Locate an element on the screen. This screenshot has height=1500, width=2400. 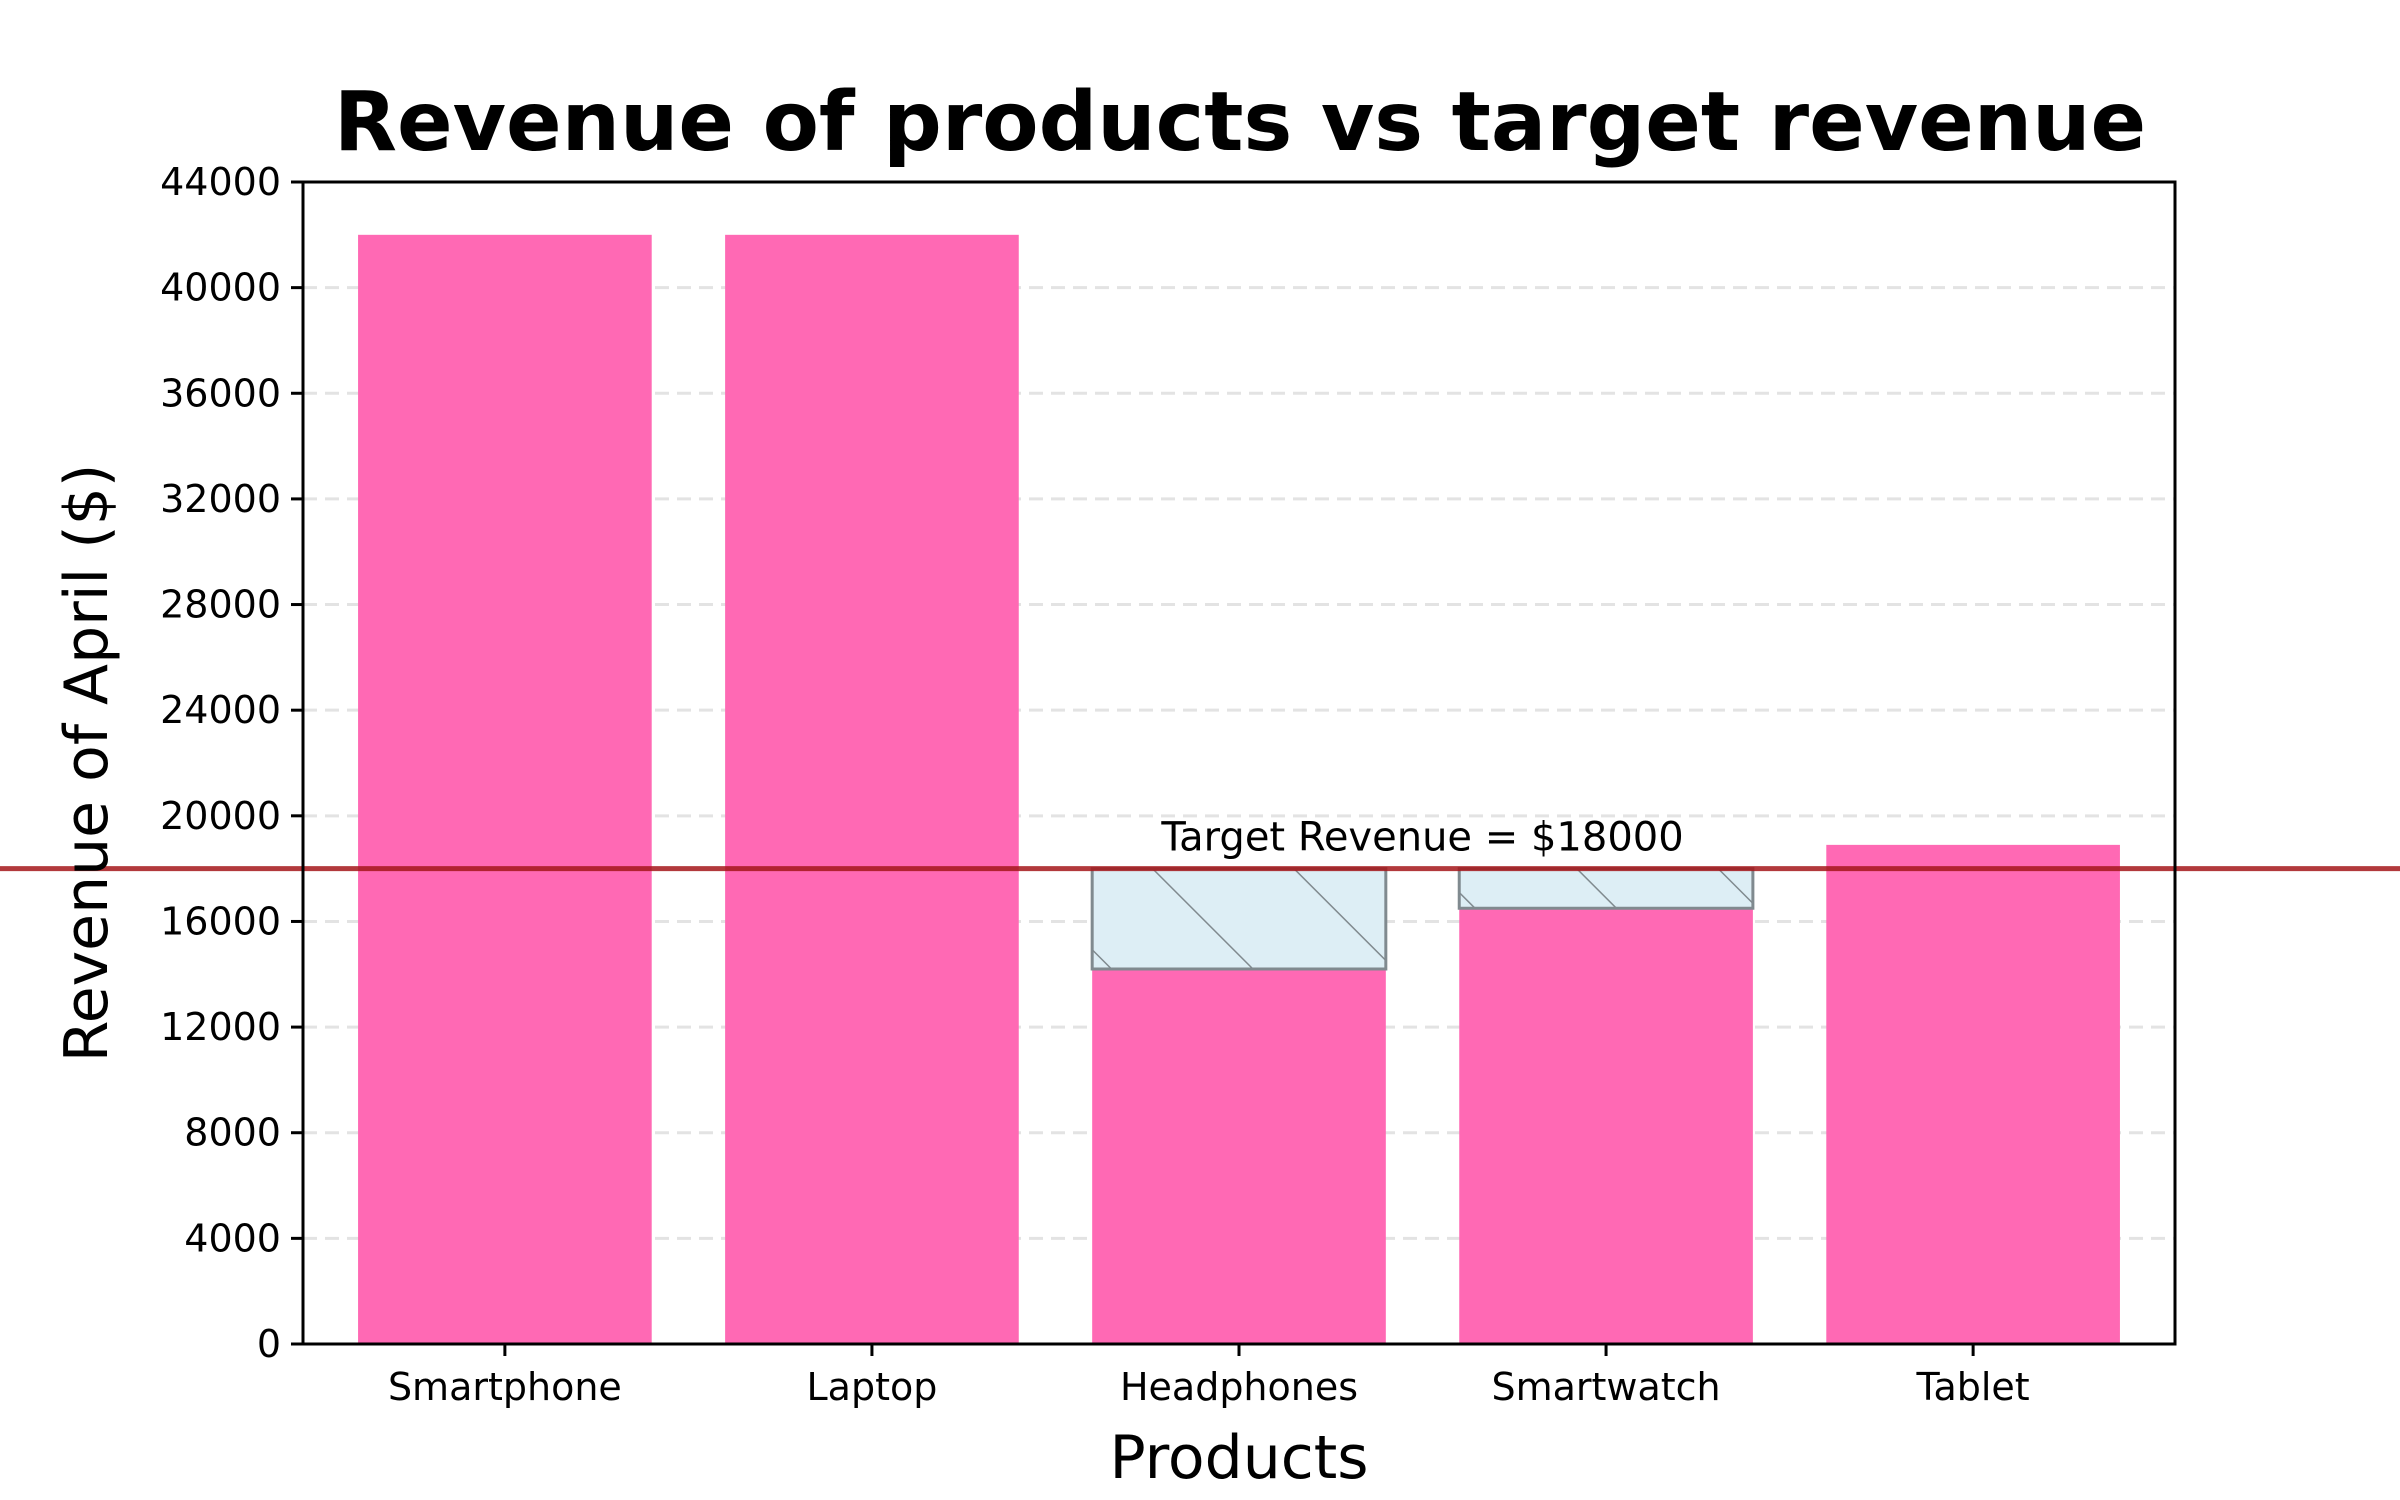
bar-laptop is located at coordinates (872, 789).